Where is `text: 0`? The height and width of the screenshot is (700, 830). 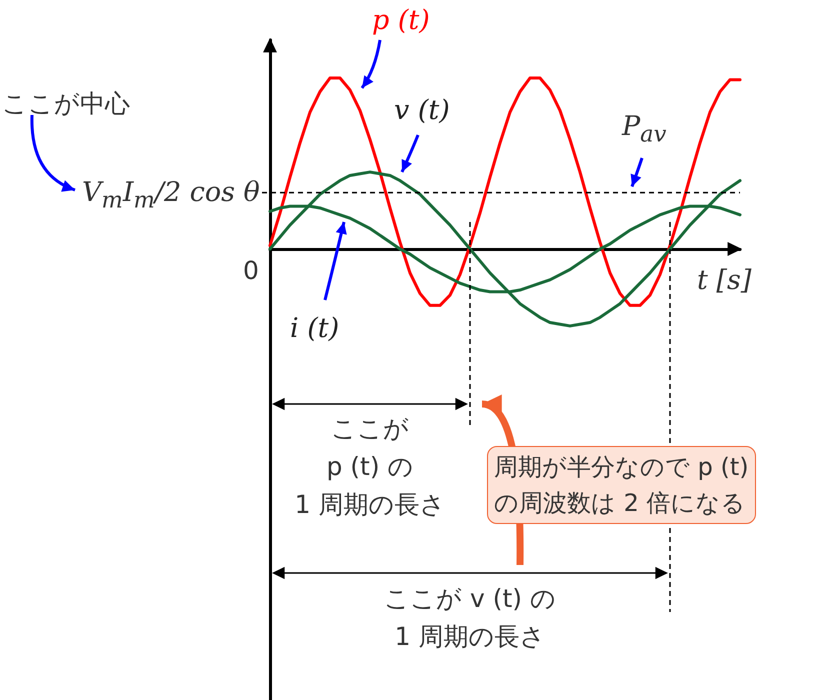 text: 0 is located at coordinates (251, 271).